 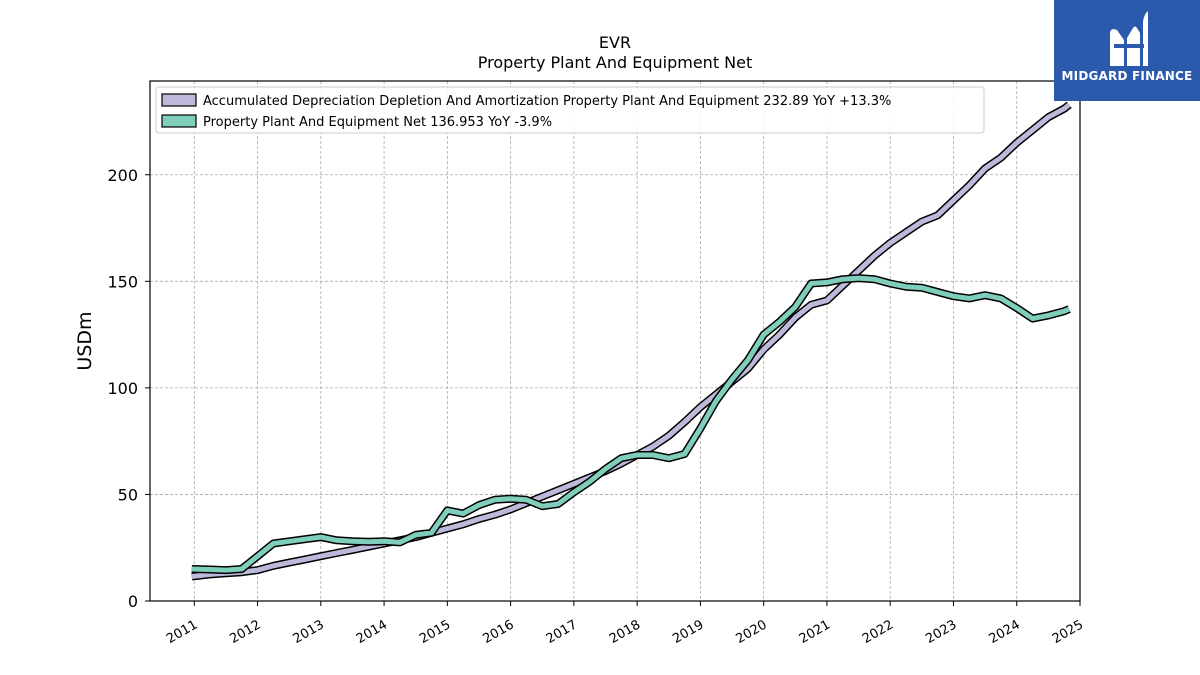 What do you see at coordinates (245, 632) in the screenshot?
I see `x-tick-label: 2012` at bounding box center [245, 632].